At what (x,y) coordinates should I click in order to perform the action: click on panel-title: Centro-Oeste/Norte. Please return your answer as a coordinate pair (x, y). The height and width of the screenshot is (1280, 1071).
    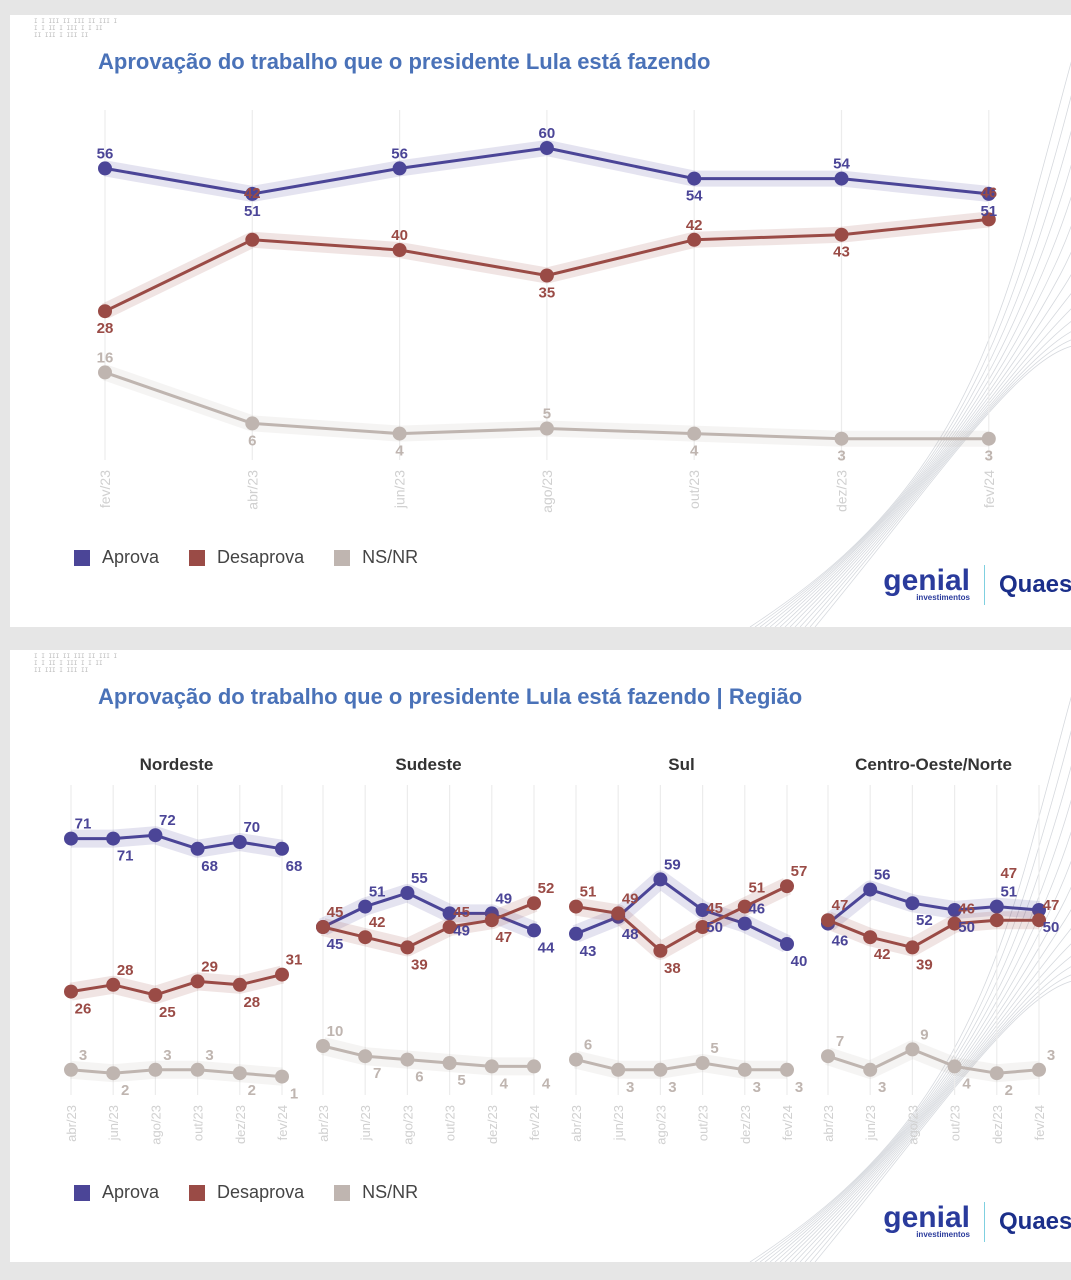
    Looking at the image, I should click on (933, 764).